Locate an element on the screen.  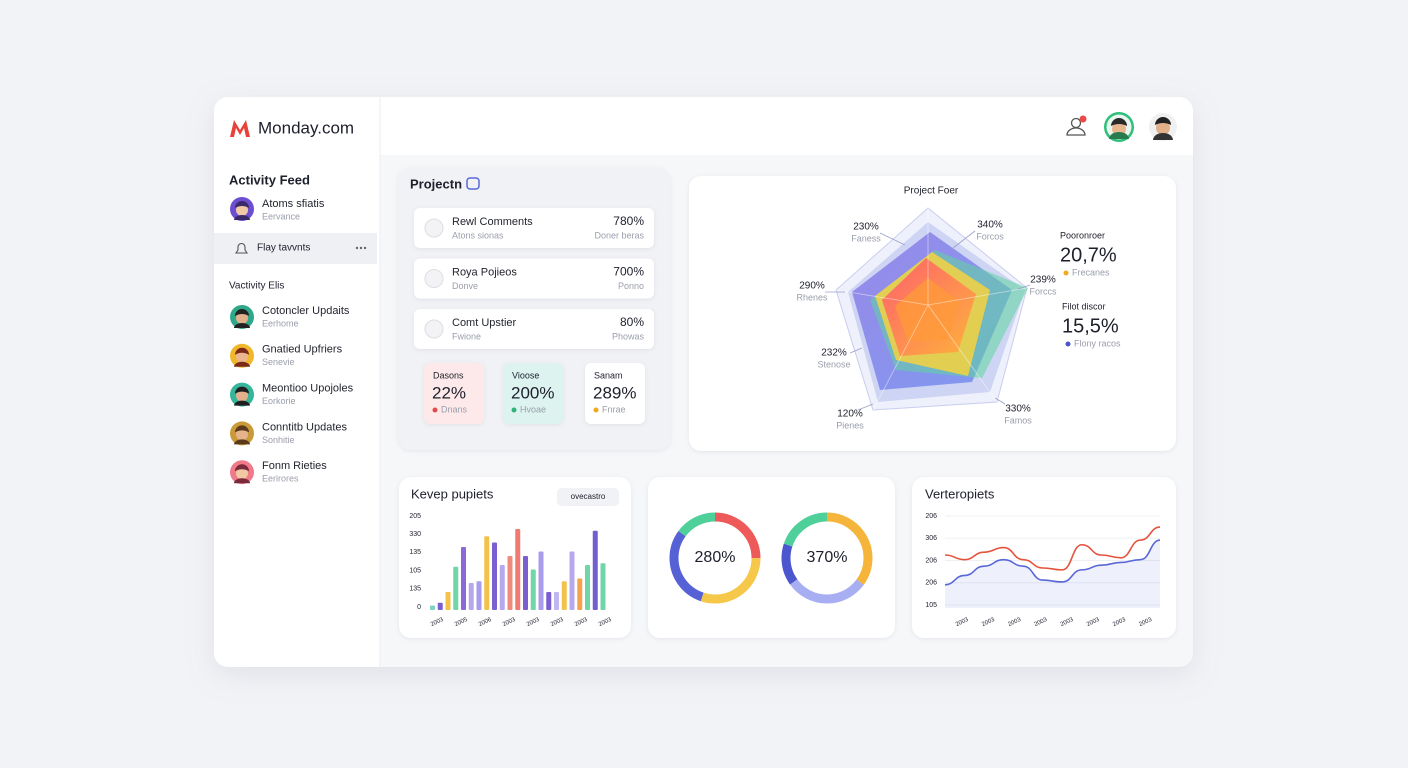
x-tick-label: 2006 is located at coordinates (485, 622).